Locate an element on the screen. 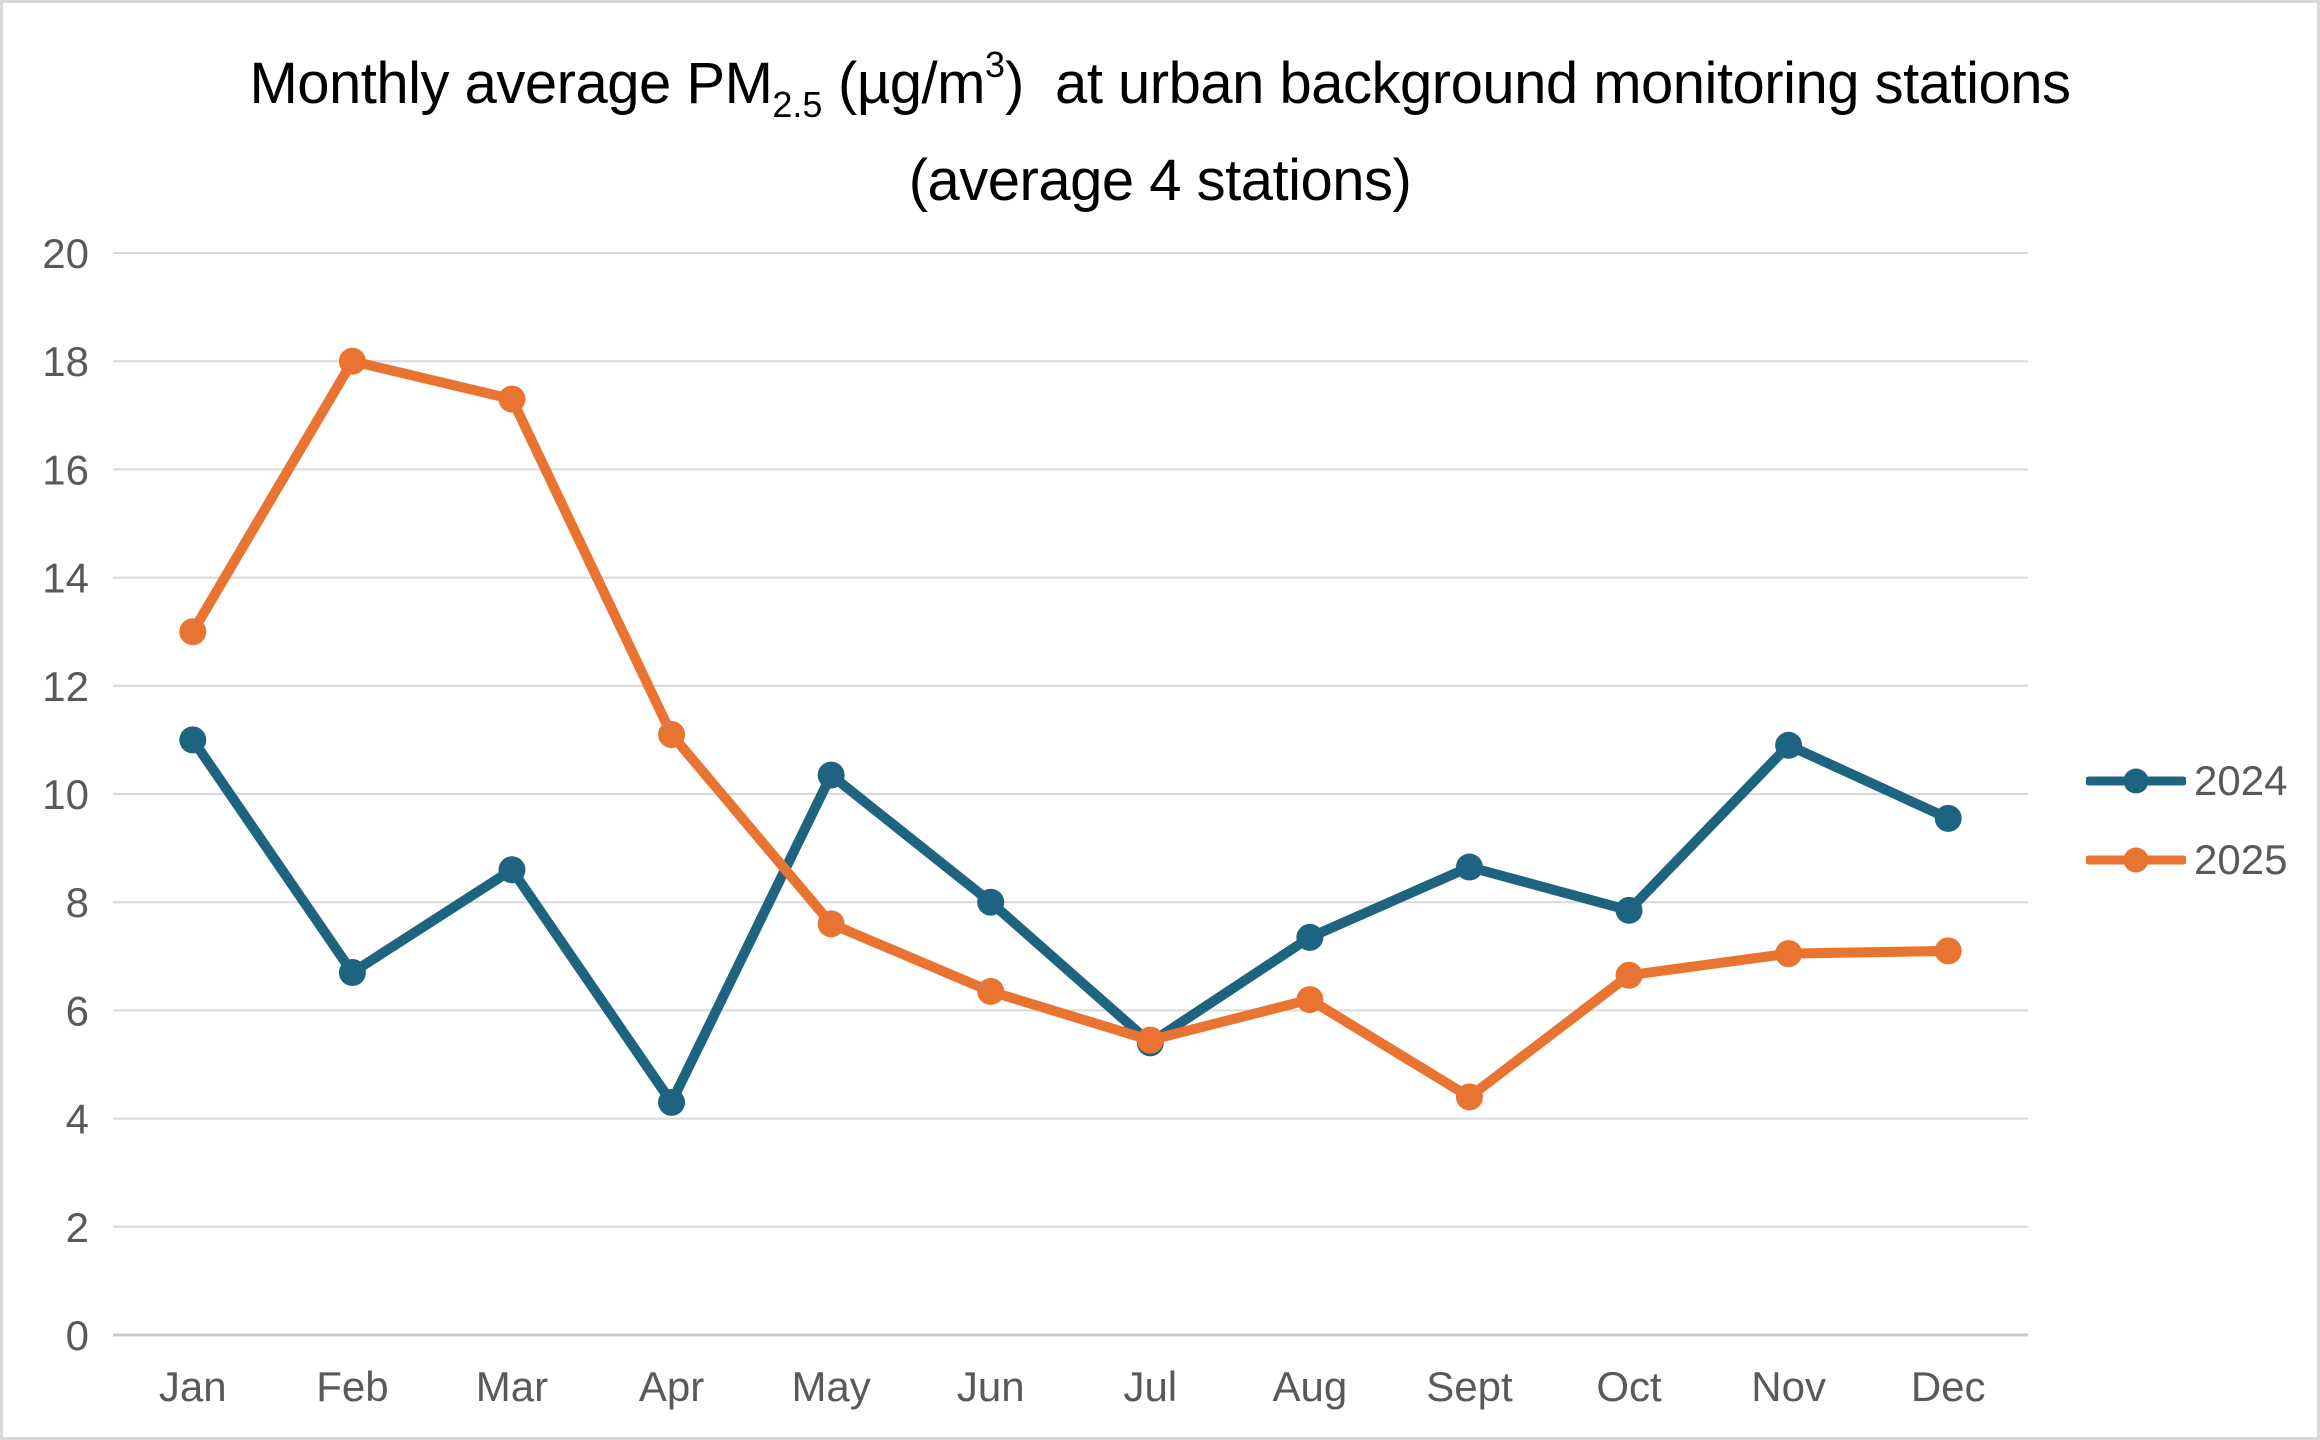 The image size is (2320, 1440). y-tick-label-0: 0 is located at coordinates (77, 1335).